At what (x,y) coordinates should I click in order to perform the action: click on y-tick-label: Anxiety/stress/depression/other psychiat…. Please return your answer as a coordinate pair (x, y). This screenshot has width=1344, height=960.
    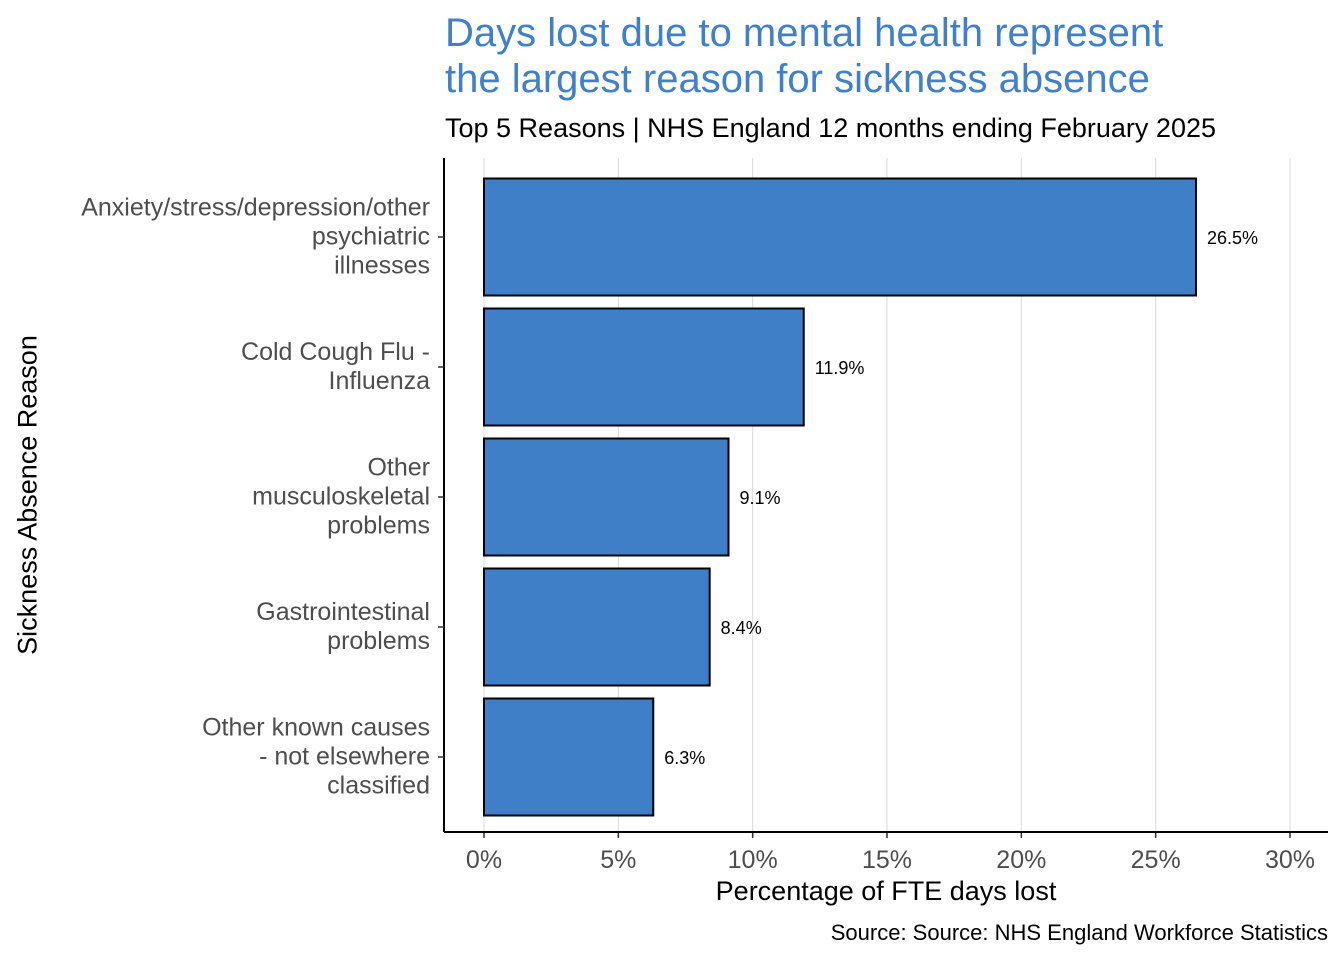
    Looking at the image, I should click on (255, 236).